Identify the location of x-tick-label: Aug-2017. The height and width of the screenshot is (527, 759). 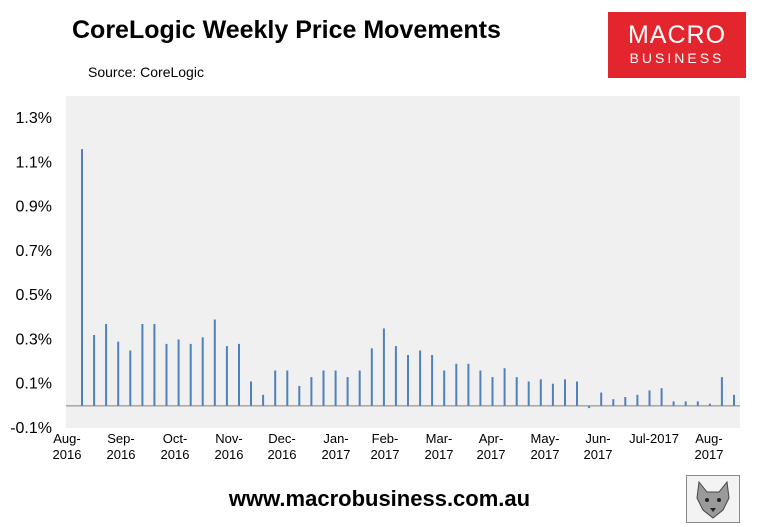
(709, 446).